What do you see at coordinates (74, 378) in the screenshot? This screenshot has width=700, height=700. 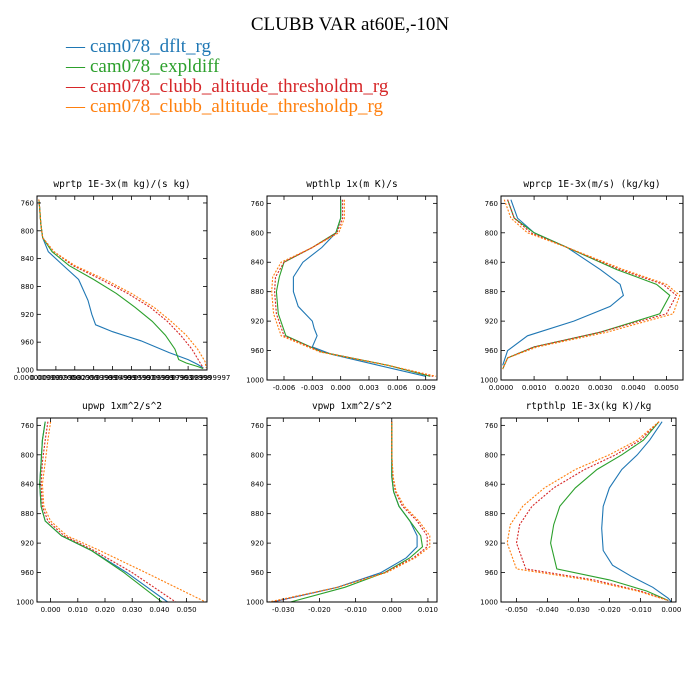 I see `x-tick-label: 0.020000000` at bounding box center [74, 378].